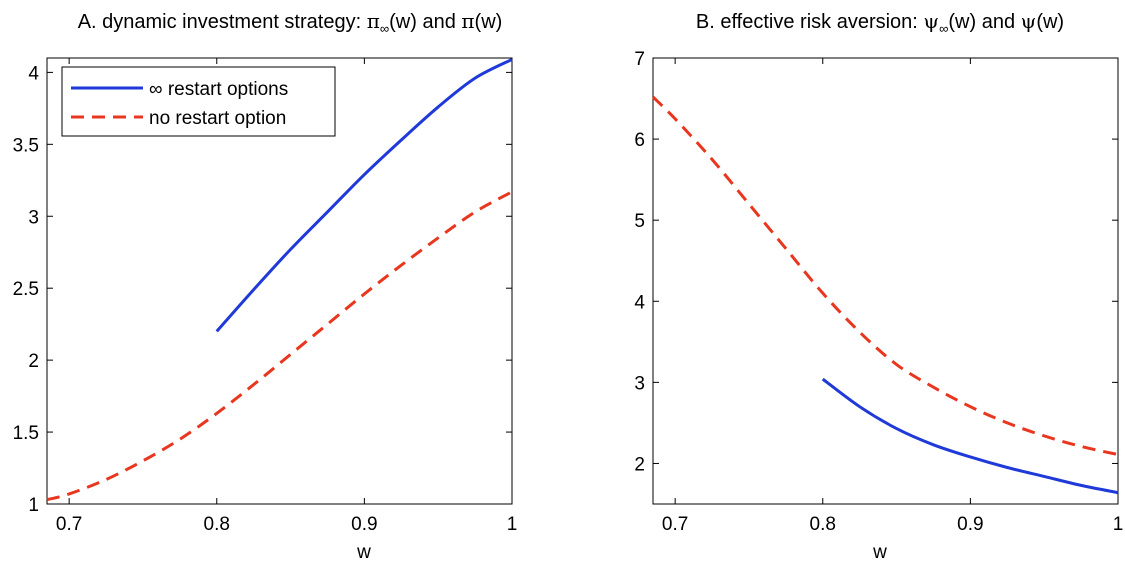  Describe the element at coordinates (33, 505) in the screenshot. I see `panel-a-ytick-label: 1` at that location.